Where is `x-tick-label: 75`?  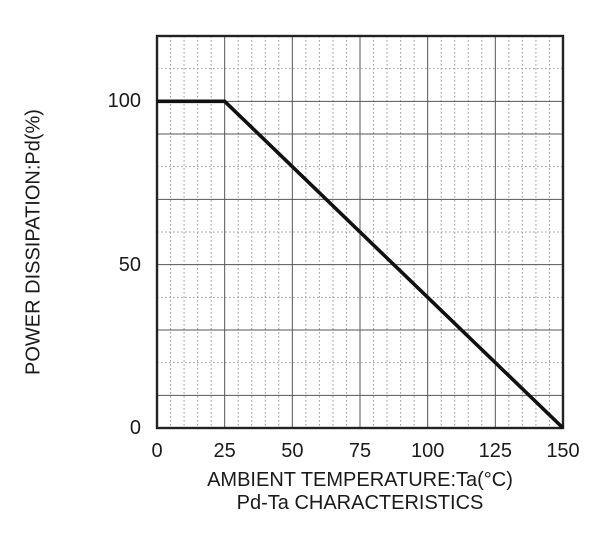 x-tick-label: 75 is located at coordinates (360, 451).